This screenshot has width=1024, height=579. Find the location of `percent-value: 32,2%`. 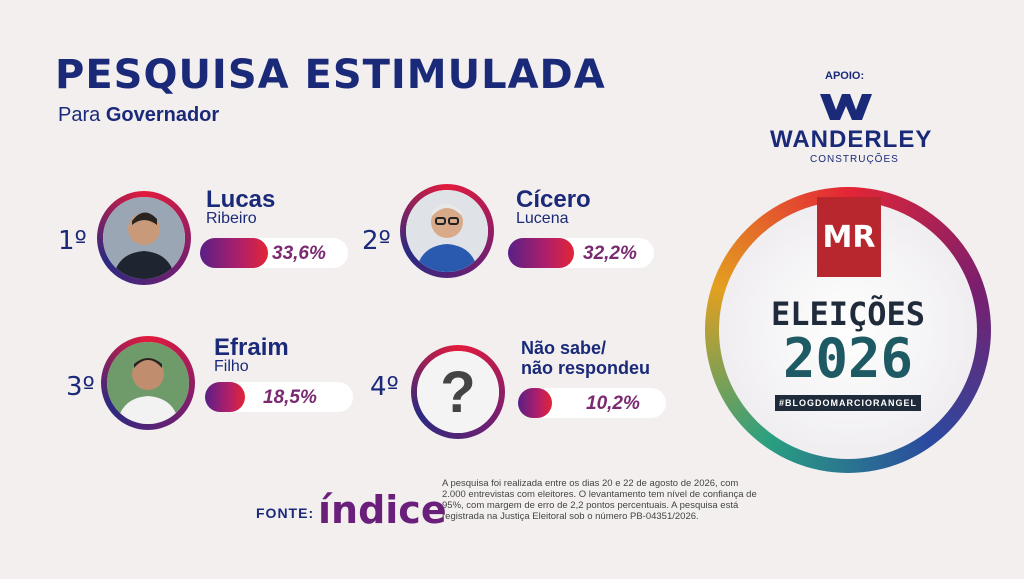

percent-value: 32,2% is located at coordinates (610, 253).